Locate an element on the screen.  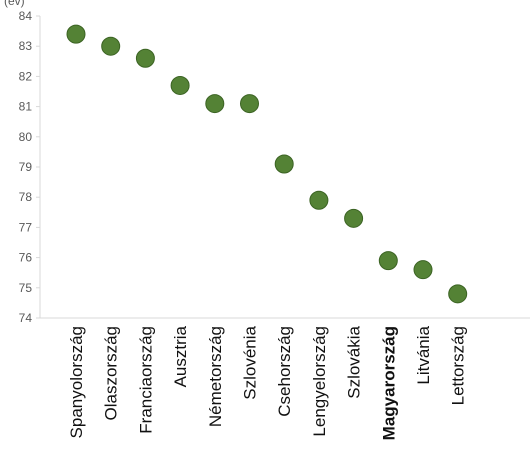
y-tick-label: 76 is located at coordinates (26, 258).